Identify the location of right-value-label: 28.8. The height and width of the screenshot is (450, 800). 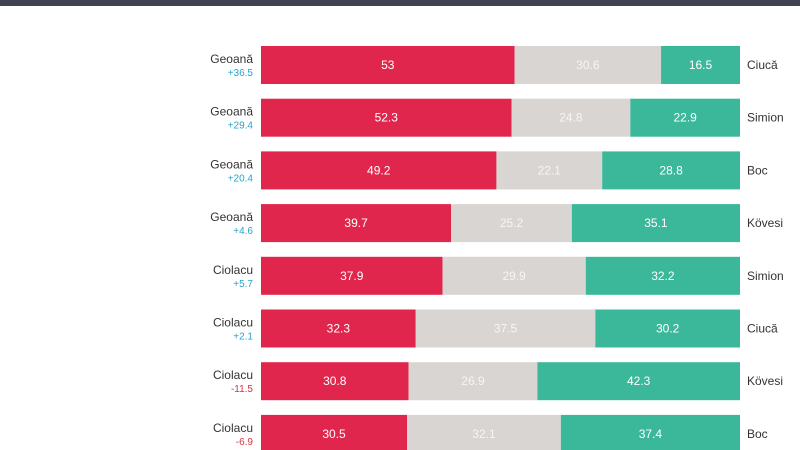
(671, 170).